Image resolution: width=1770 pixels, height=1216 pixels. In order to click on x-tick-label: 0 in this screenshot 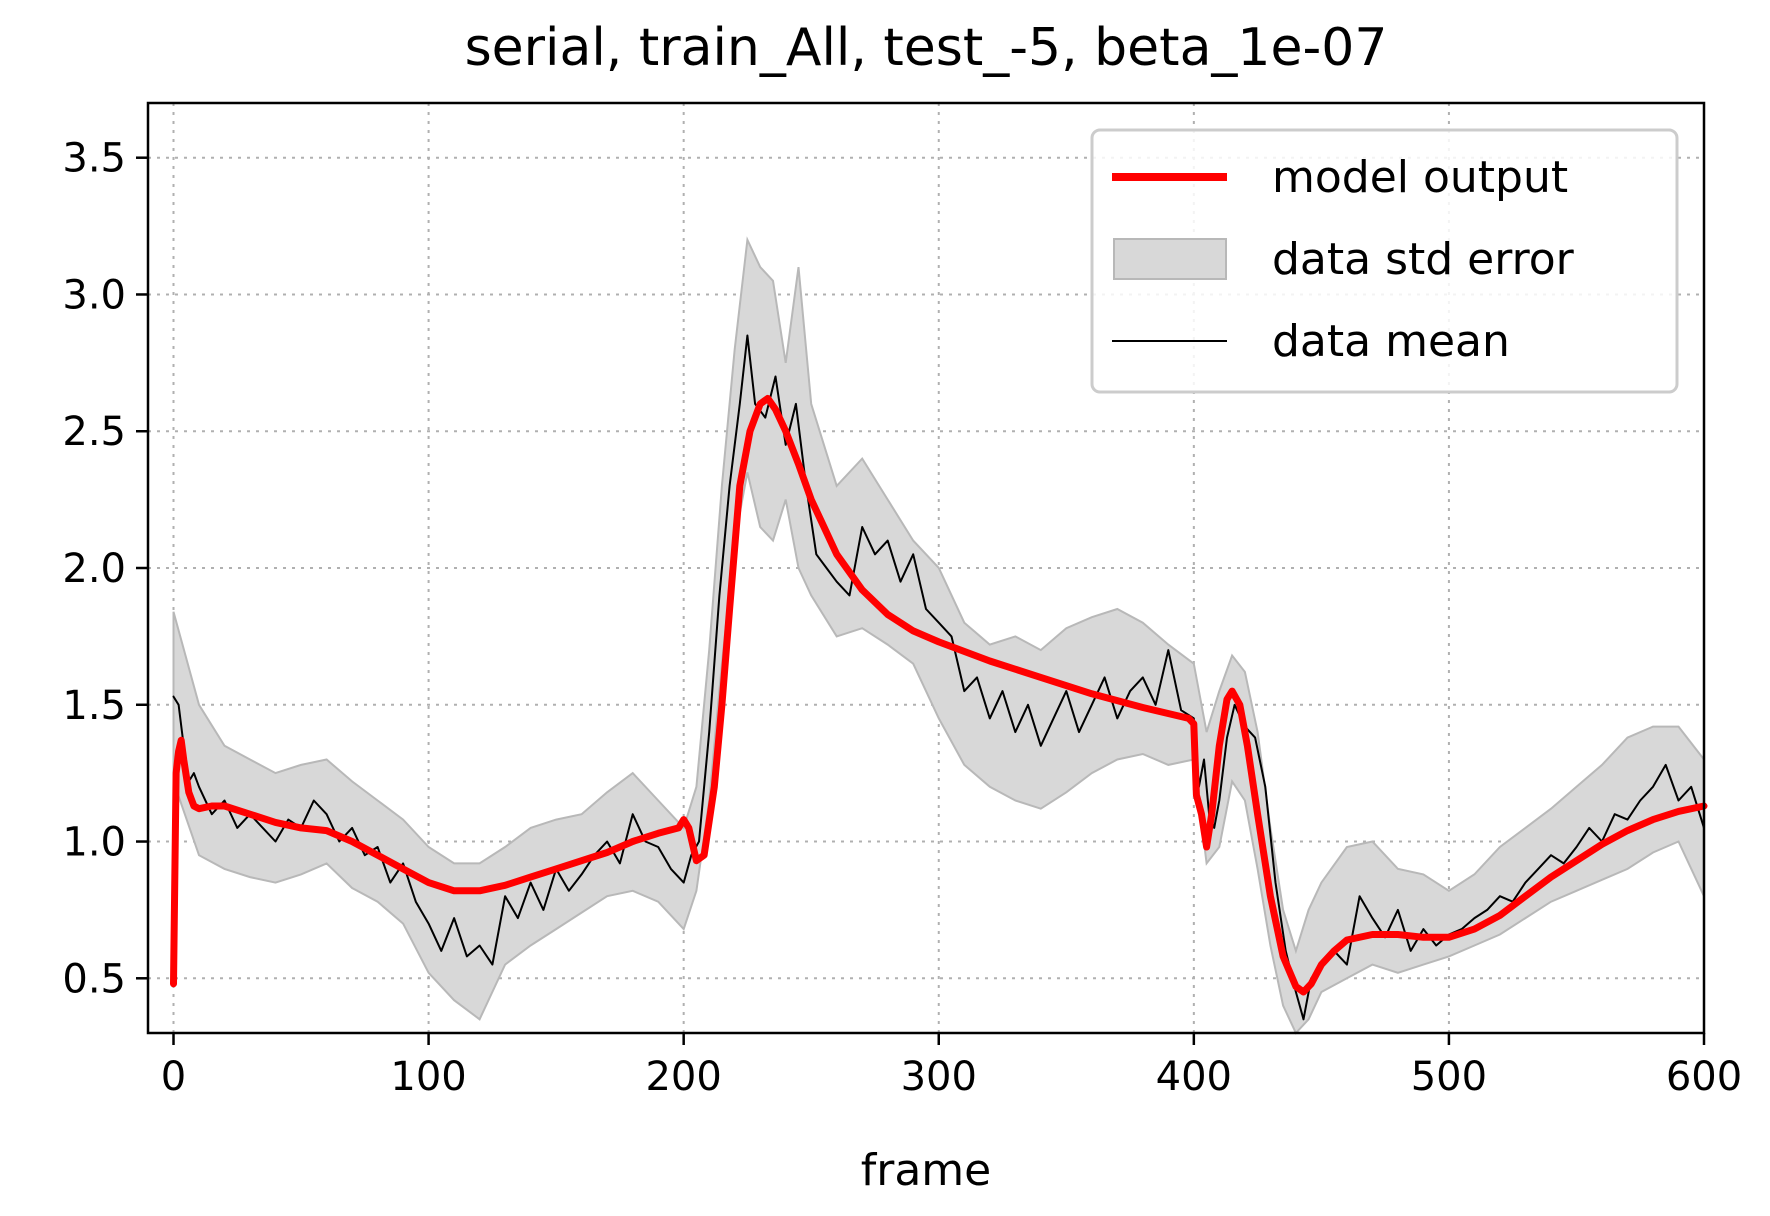, I will do `click(173, 1077)`.